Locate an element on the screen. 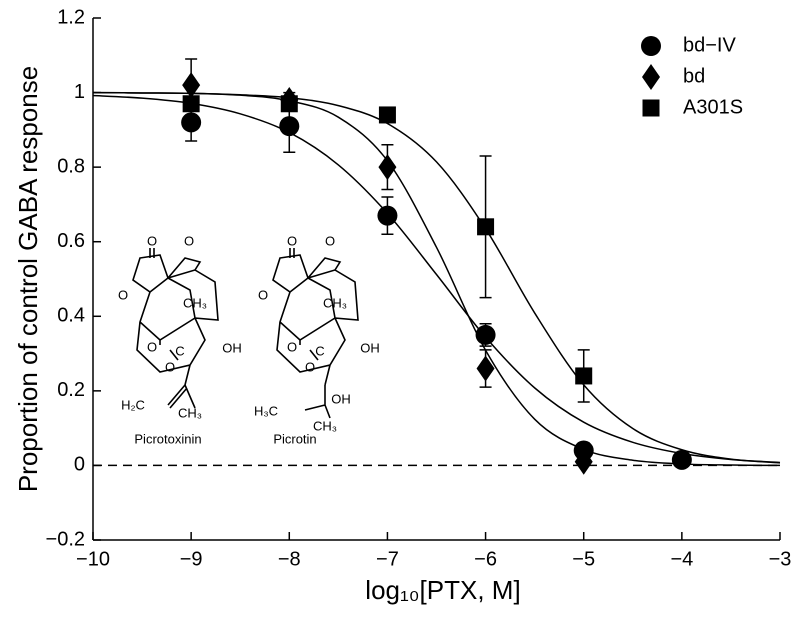  x-tick-label: −5 is located at coordinates (583, 559).